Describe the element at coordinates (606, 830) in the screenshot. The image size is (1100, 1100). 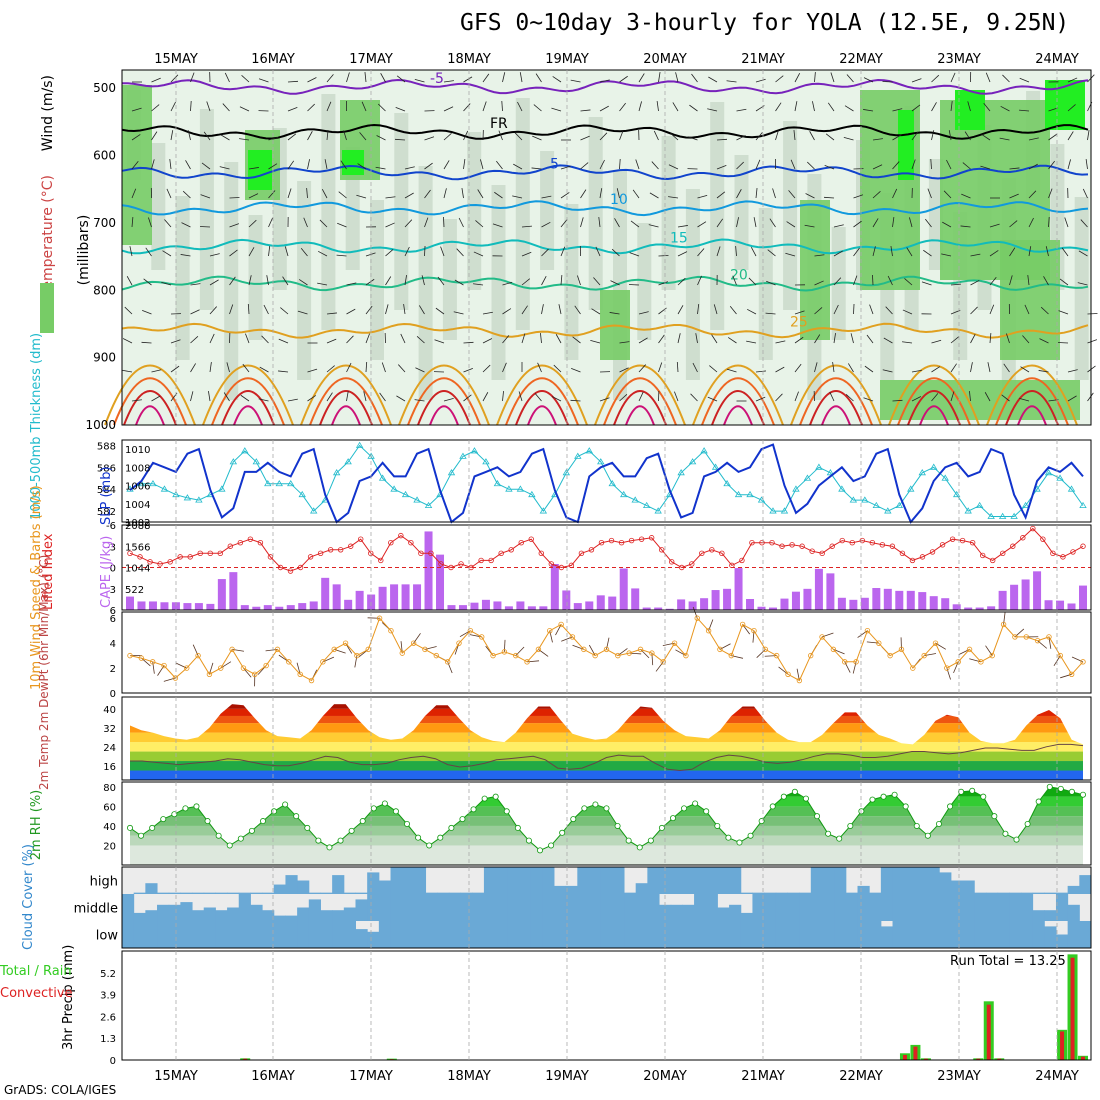
I see `rh-band` at that location.